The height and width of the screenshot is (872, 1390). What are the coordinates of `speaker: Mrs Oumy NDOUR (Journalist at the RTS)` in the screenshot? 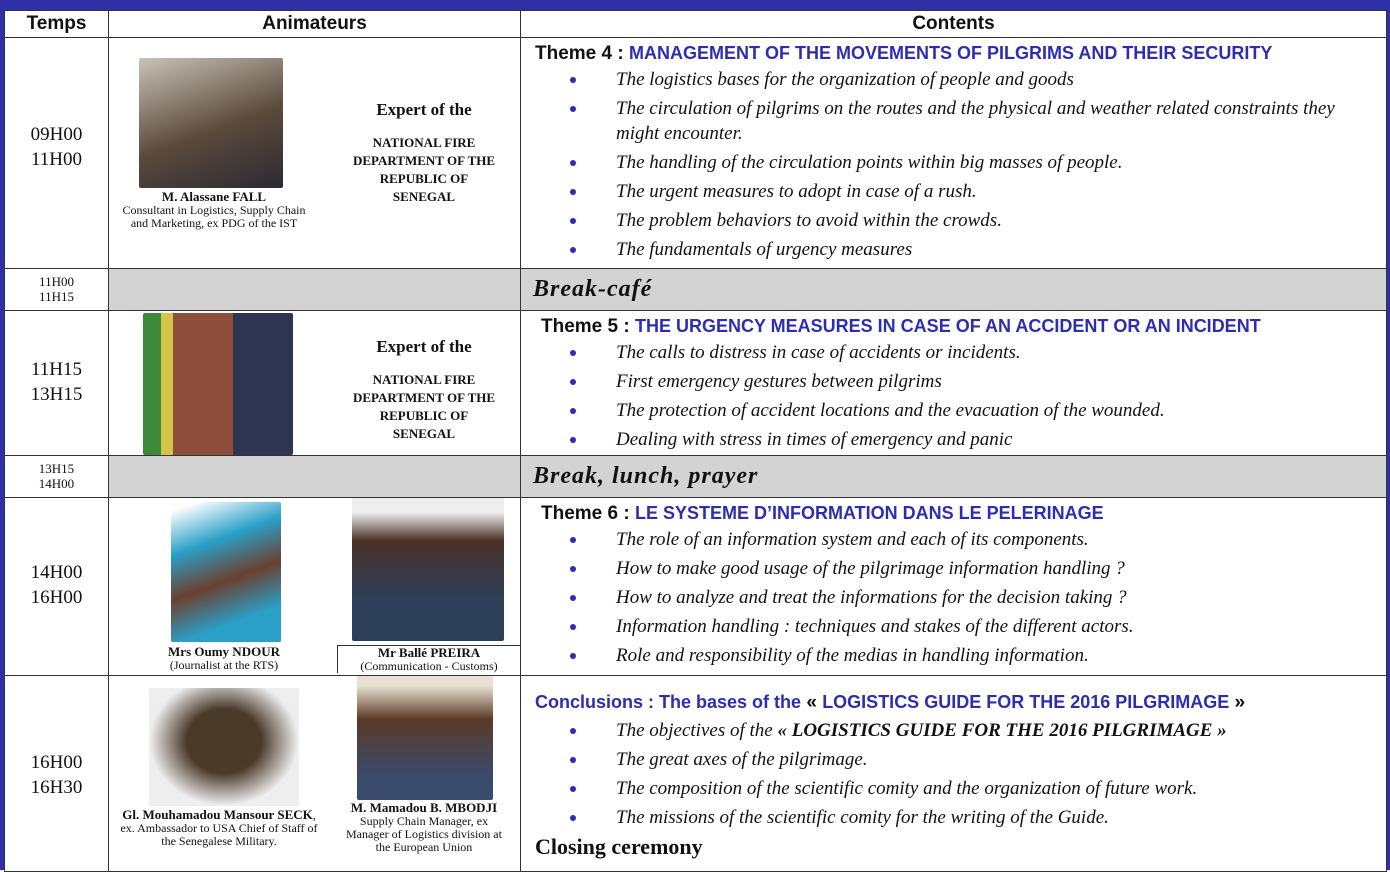 It's located at (224, 658).